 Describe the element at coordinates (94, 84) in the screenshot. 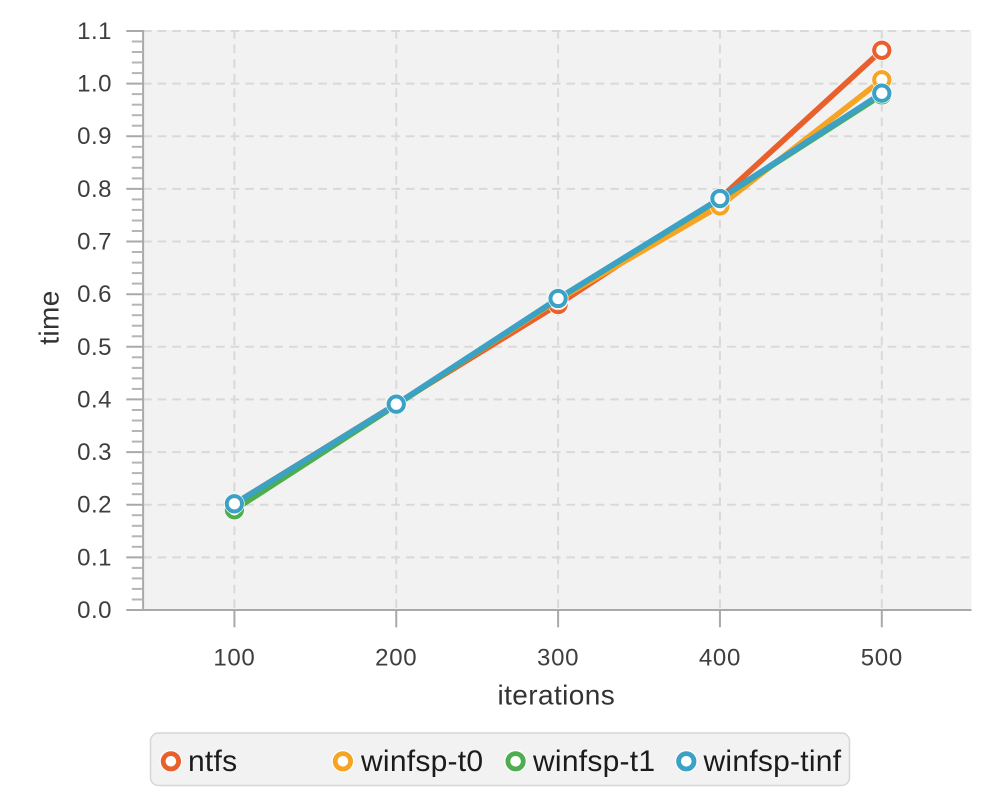

I see `svg-text: 1.0` at that location.